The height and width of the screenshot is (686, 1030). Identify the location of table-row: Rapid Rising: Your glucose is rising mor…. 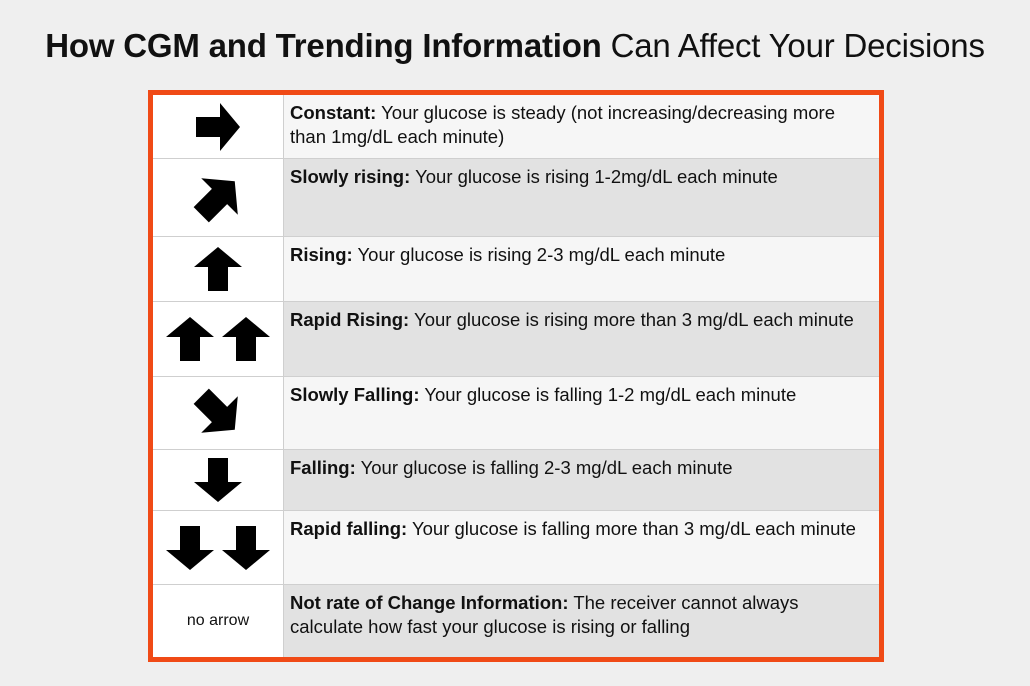
(516, 338).